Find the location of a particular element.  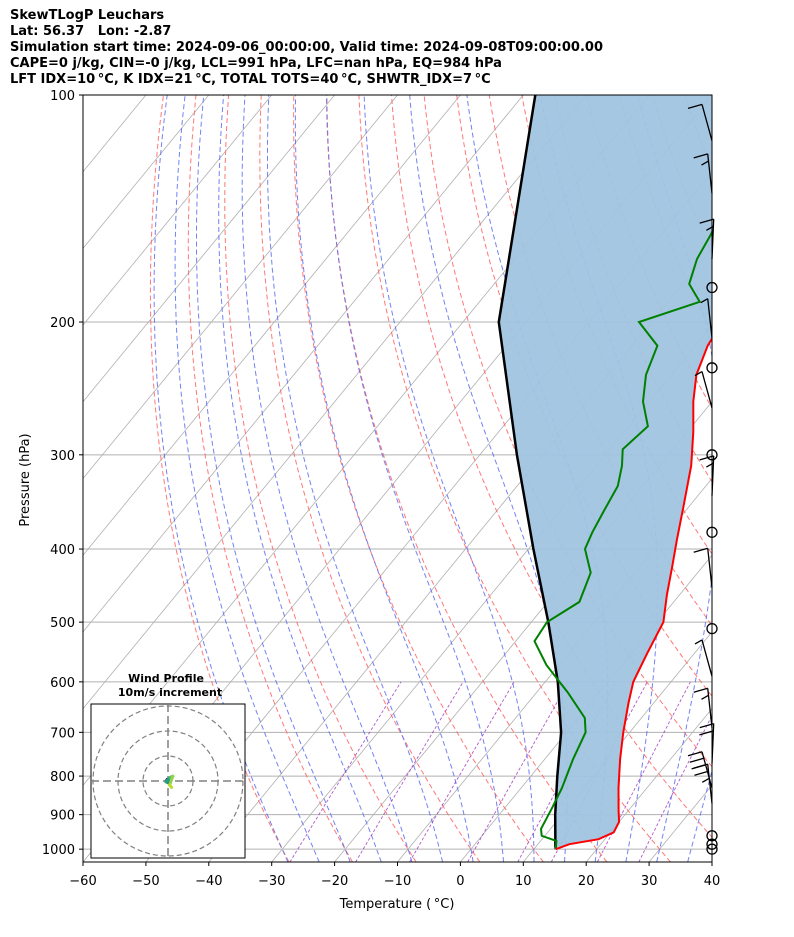

y-tick-label: 700 is located at coordinates (62, 733).